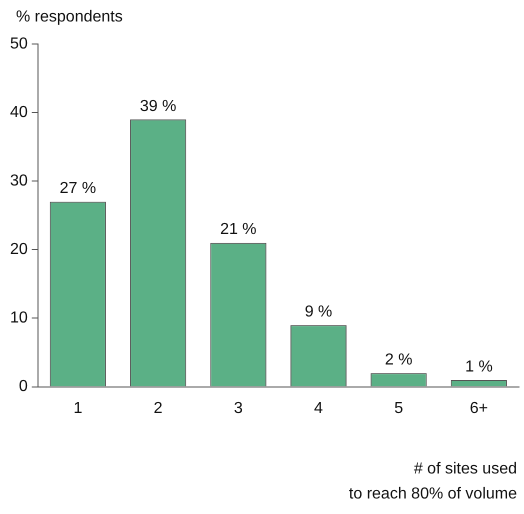 This screenshot has width=524, height=514. What do you see at coordinates (23, 387) in the screenshot?
I see `y-tick-label: 0` at bounding box center [23, 387].